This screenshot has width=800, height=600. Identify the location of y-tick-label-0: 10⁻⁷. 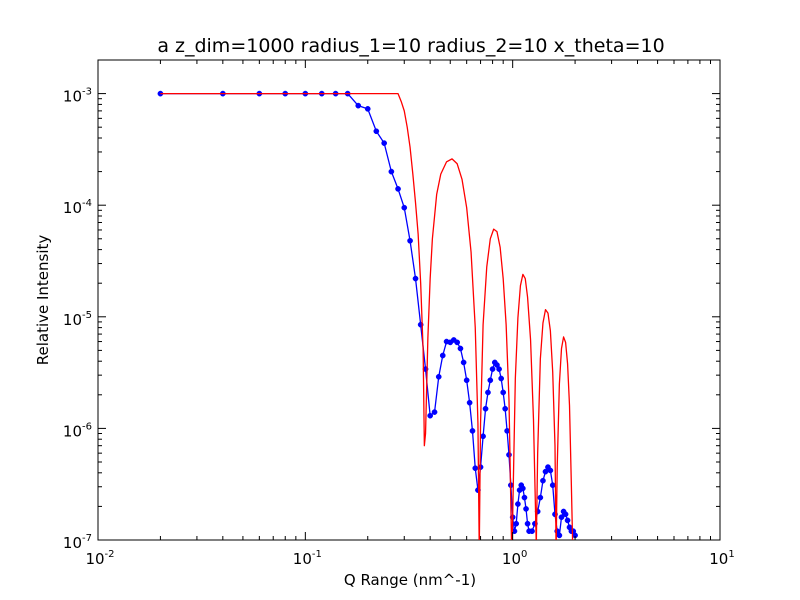
(77, 542).